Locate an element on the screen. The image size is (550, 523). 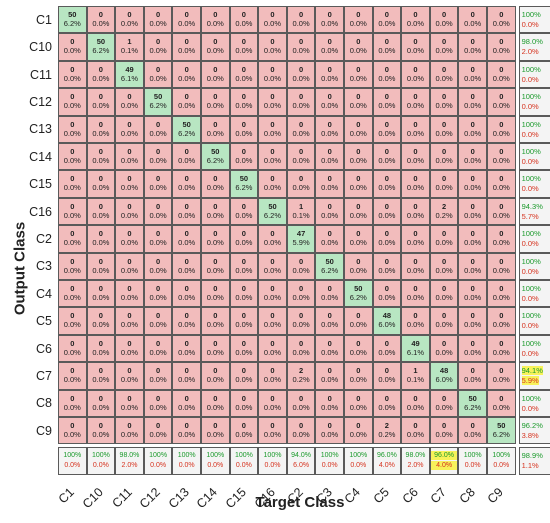
row-summary-error: 2.0% is located at coordinates (530, 52).